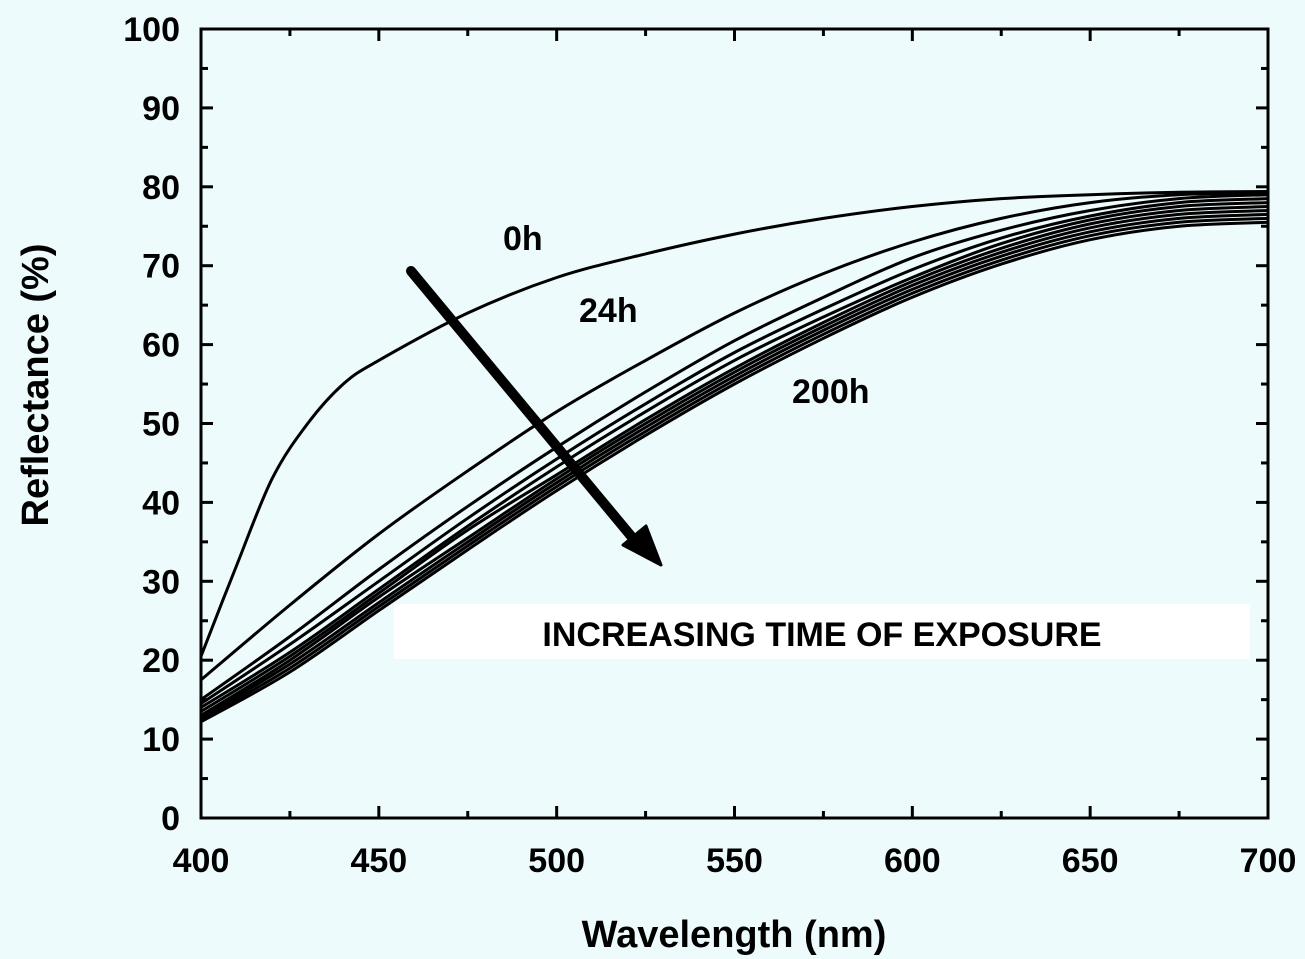 The height and width of the screenshot is (959, 1305). Describe the element at coordinates (534, 416) in the screenshot. I see `arrow-icon` at that location.